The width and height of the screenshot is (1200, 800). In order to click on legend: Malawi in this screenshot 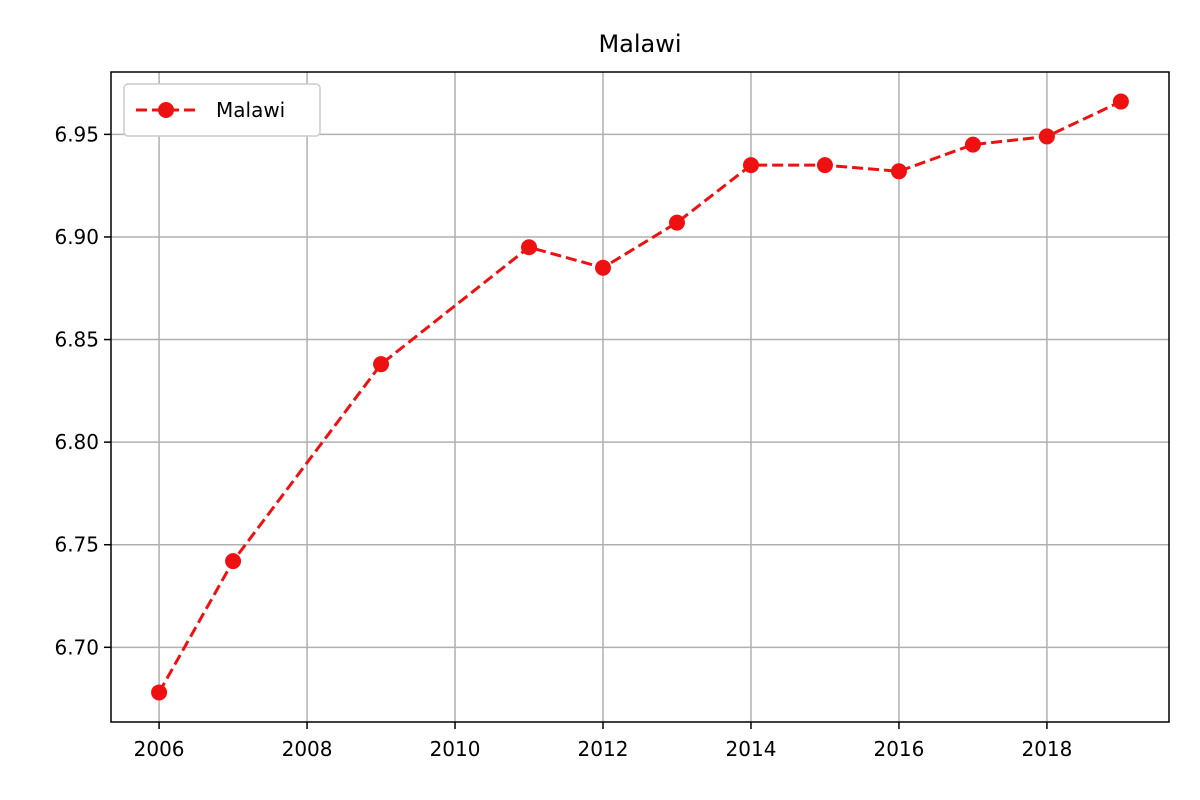, I will do `click(222, 110)`.